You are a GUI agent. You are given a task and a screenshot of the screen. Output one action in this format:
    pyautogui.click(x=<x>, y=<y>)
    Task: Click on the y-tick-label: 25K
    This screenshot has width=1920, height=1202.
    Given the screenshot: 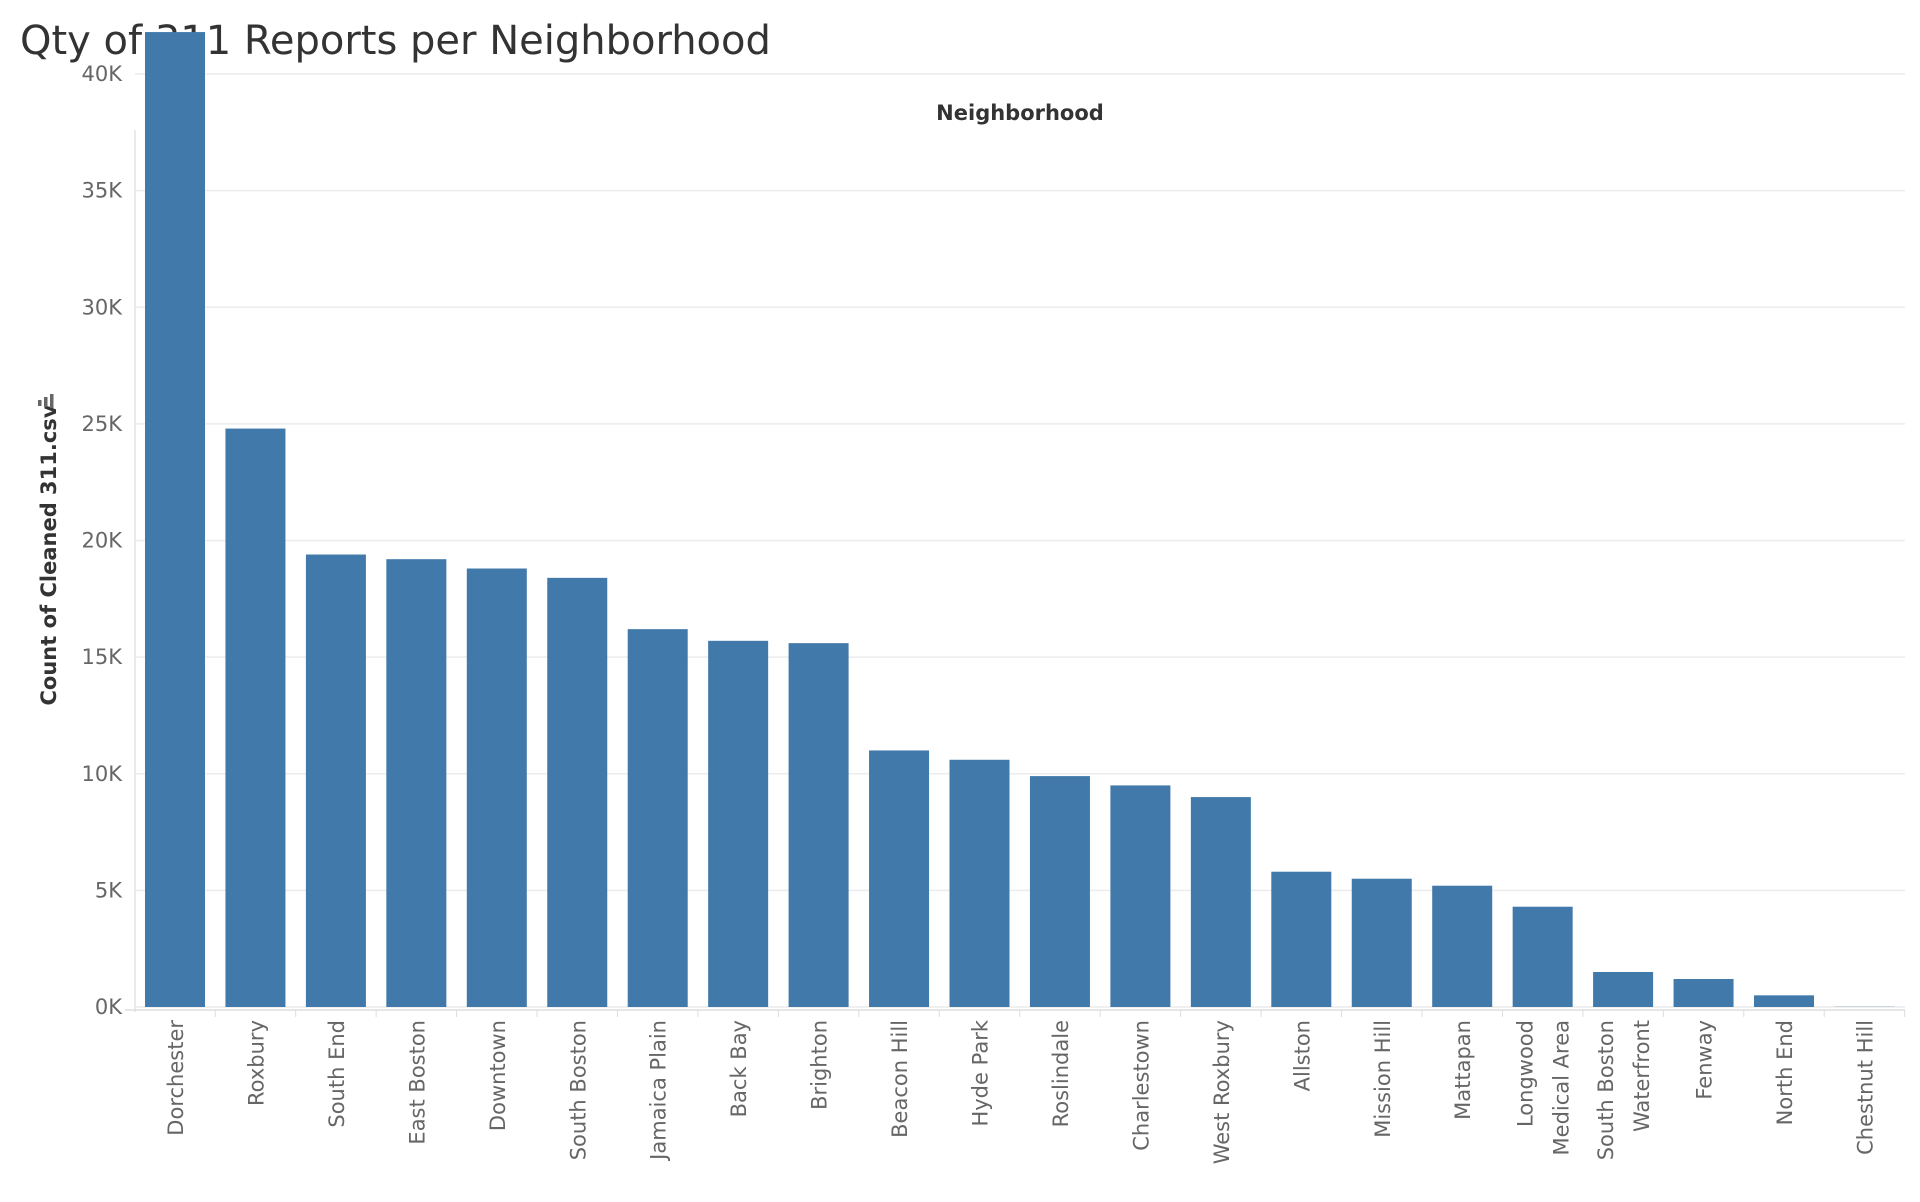 What is the action you would take?
    pyautogui.click(x=103, y=424)
    